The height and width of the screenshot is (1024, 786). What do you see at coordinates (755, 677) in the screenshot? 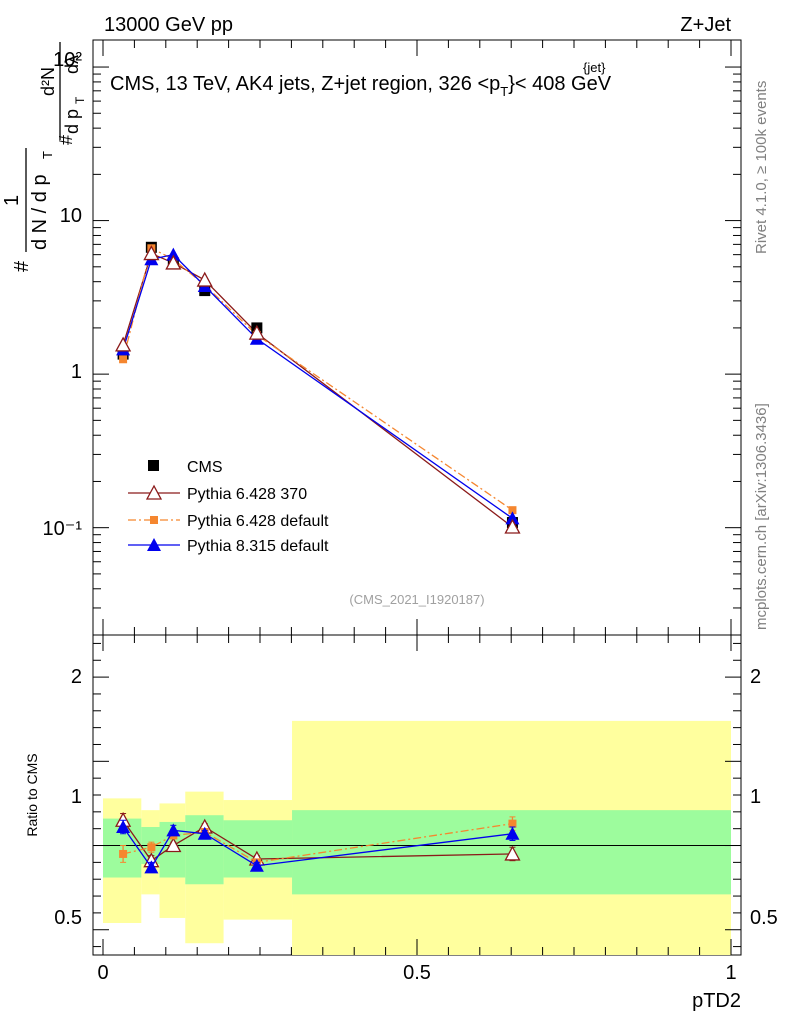
I see `ratio-ytick-label-2-right: 2` at bounding box center [755, 677].